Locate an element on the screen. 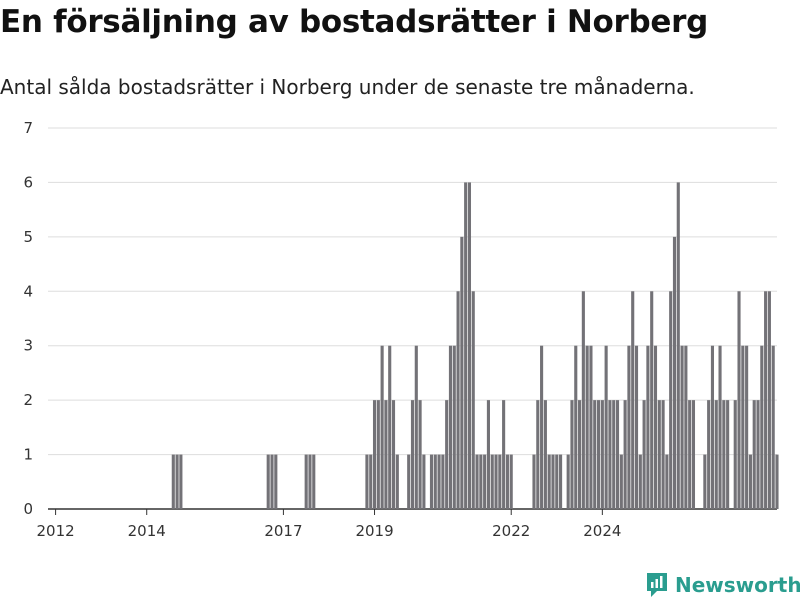 The image size is (800, 600). x-tick-label: 2022 is located at coordinates (511, 531).